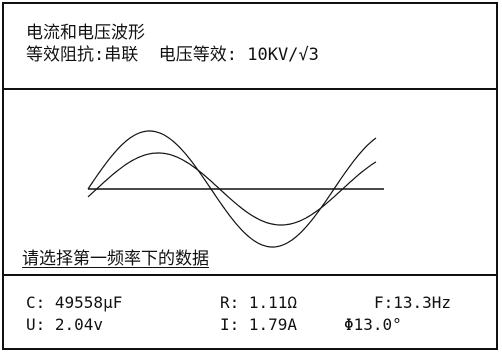 Image resolution: width=502 pixels, height=354 pixels. What do you see at coordinates (121, 55) in the screenshot?
I see `impedance-value: 串联` at bounding box center [121, 55].